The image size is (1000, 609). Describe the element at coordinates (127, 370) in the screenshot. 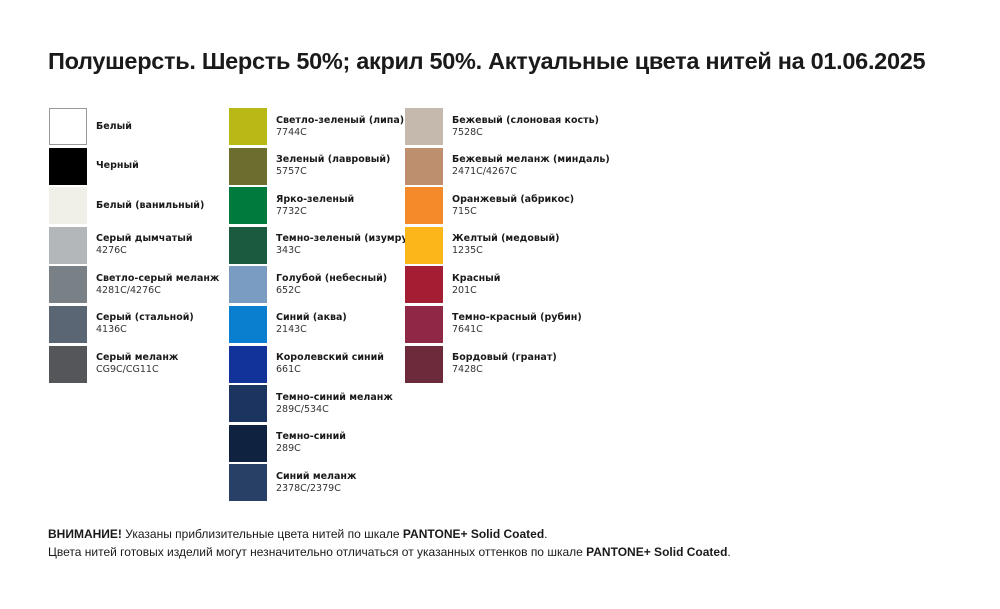

I see `pantone-code: CG9C/CG11C` at that location.